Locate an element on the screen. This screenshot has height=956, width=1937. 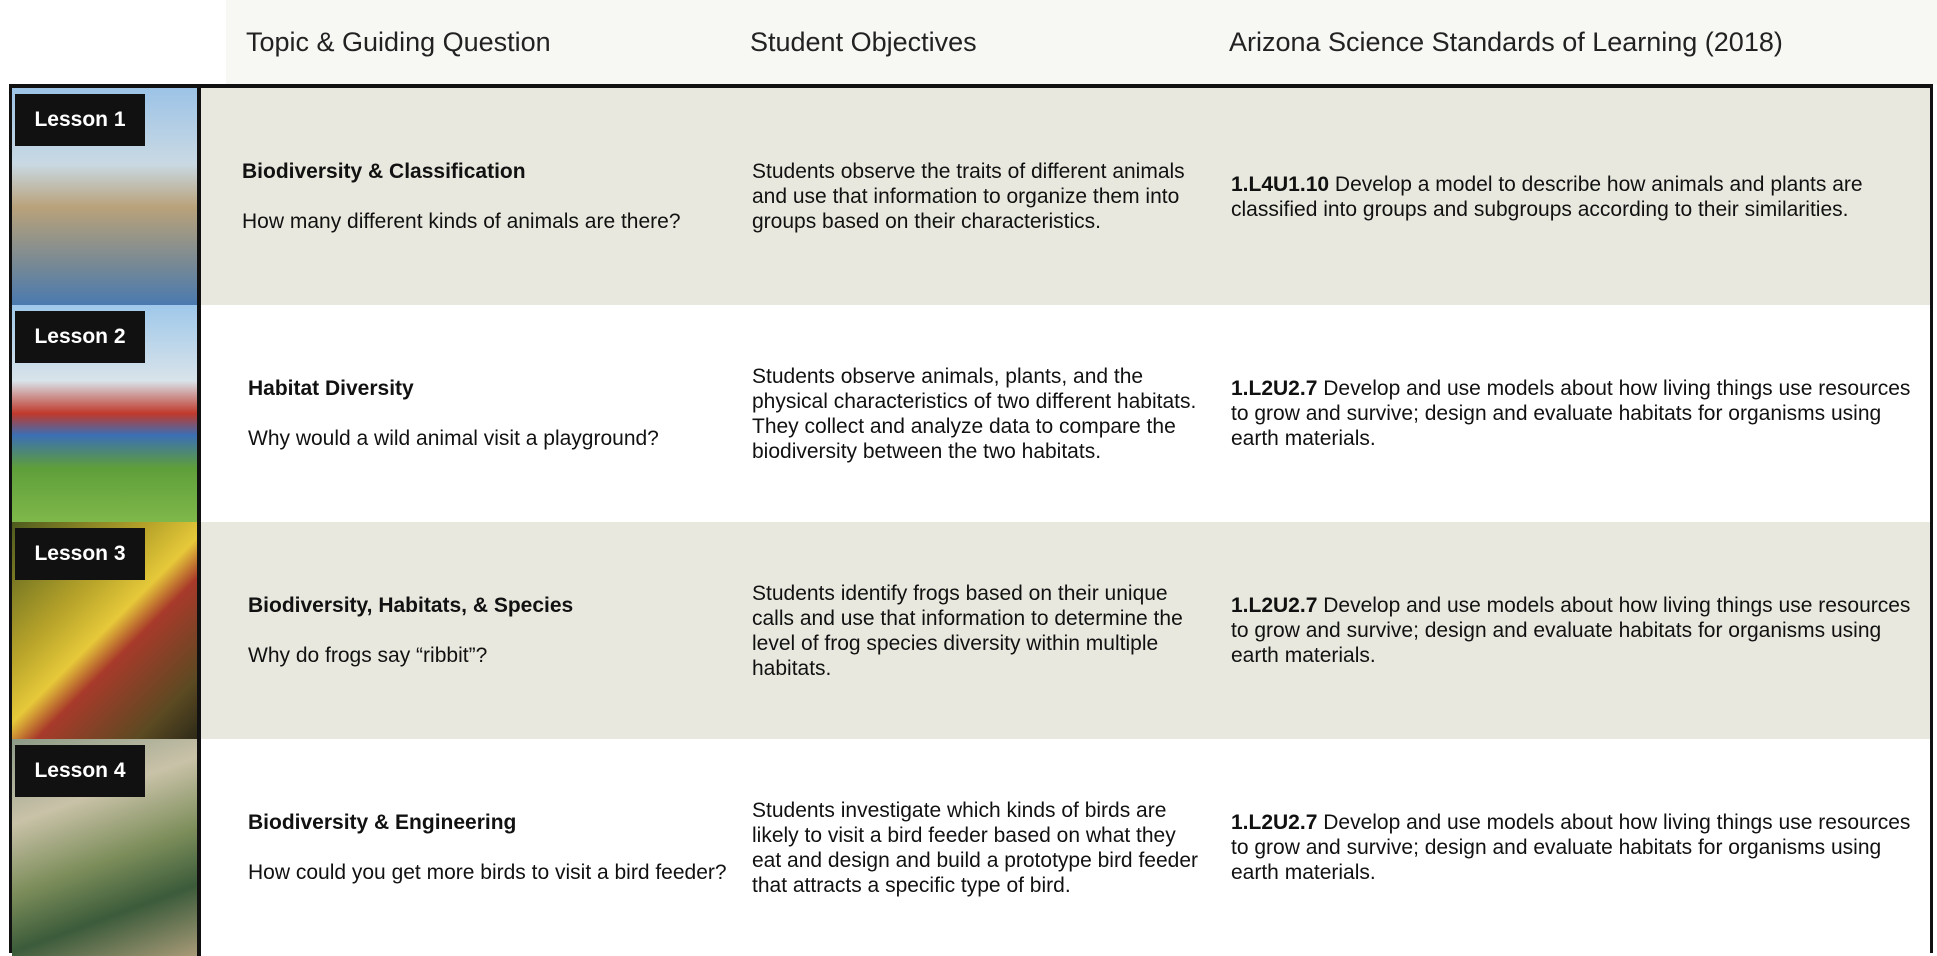
lesson-label: Lesson 3 is located at coordinates (80, 554).